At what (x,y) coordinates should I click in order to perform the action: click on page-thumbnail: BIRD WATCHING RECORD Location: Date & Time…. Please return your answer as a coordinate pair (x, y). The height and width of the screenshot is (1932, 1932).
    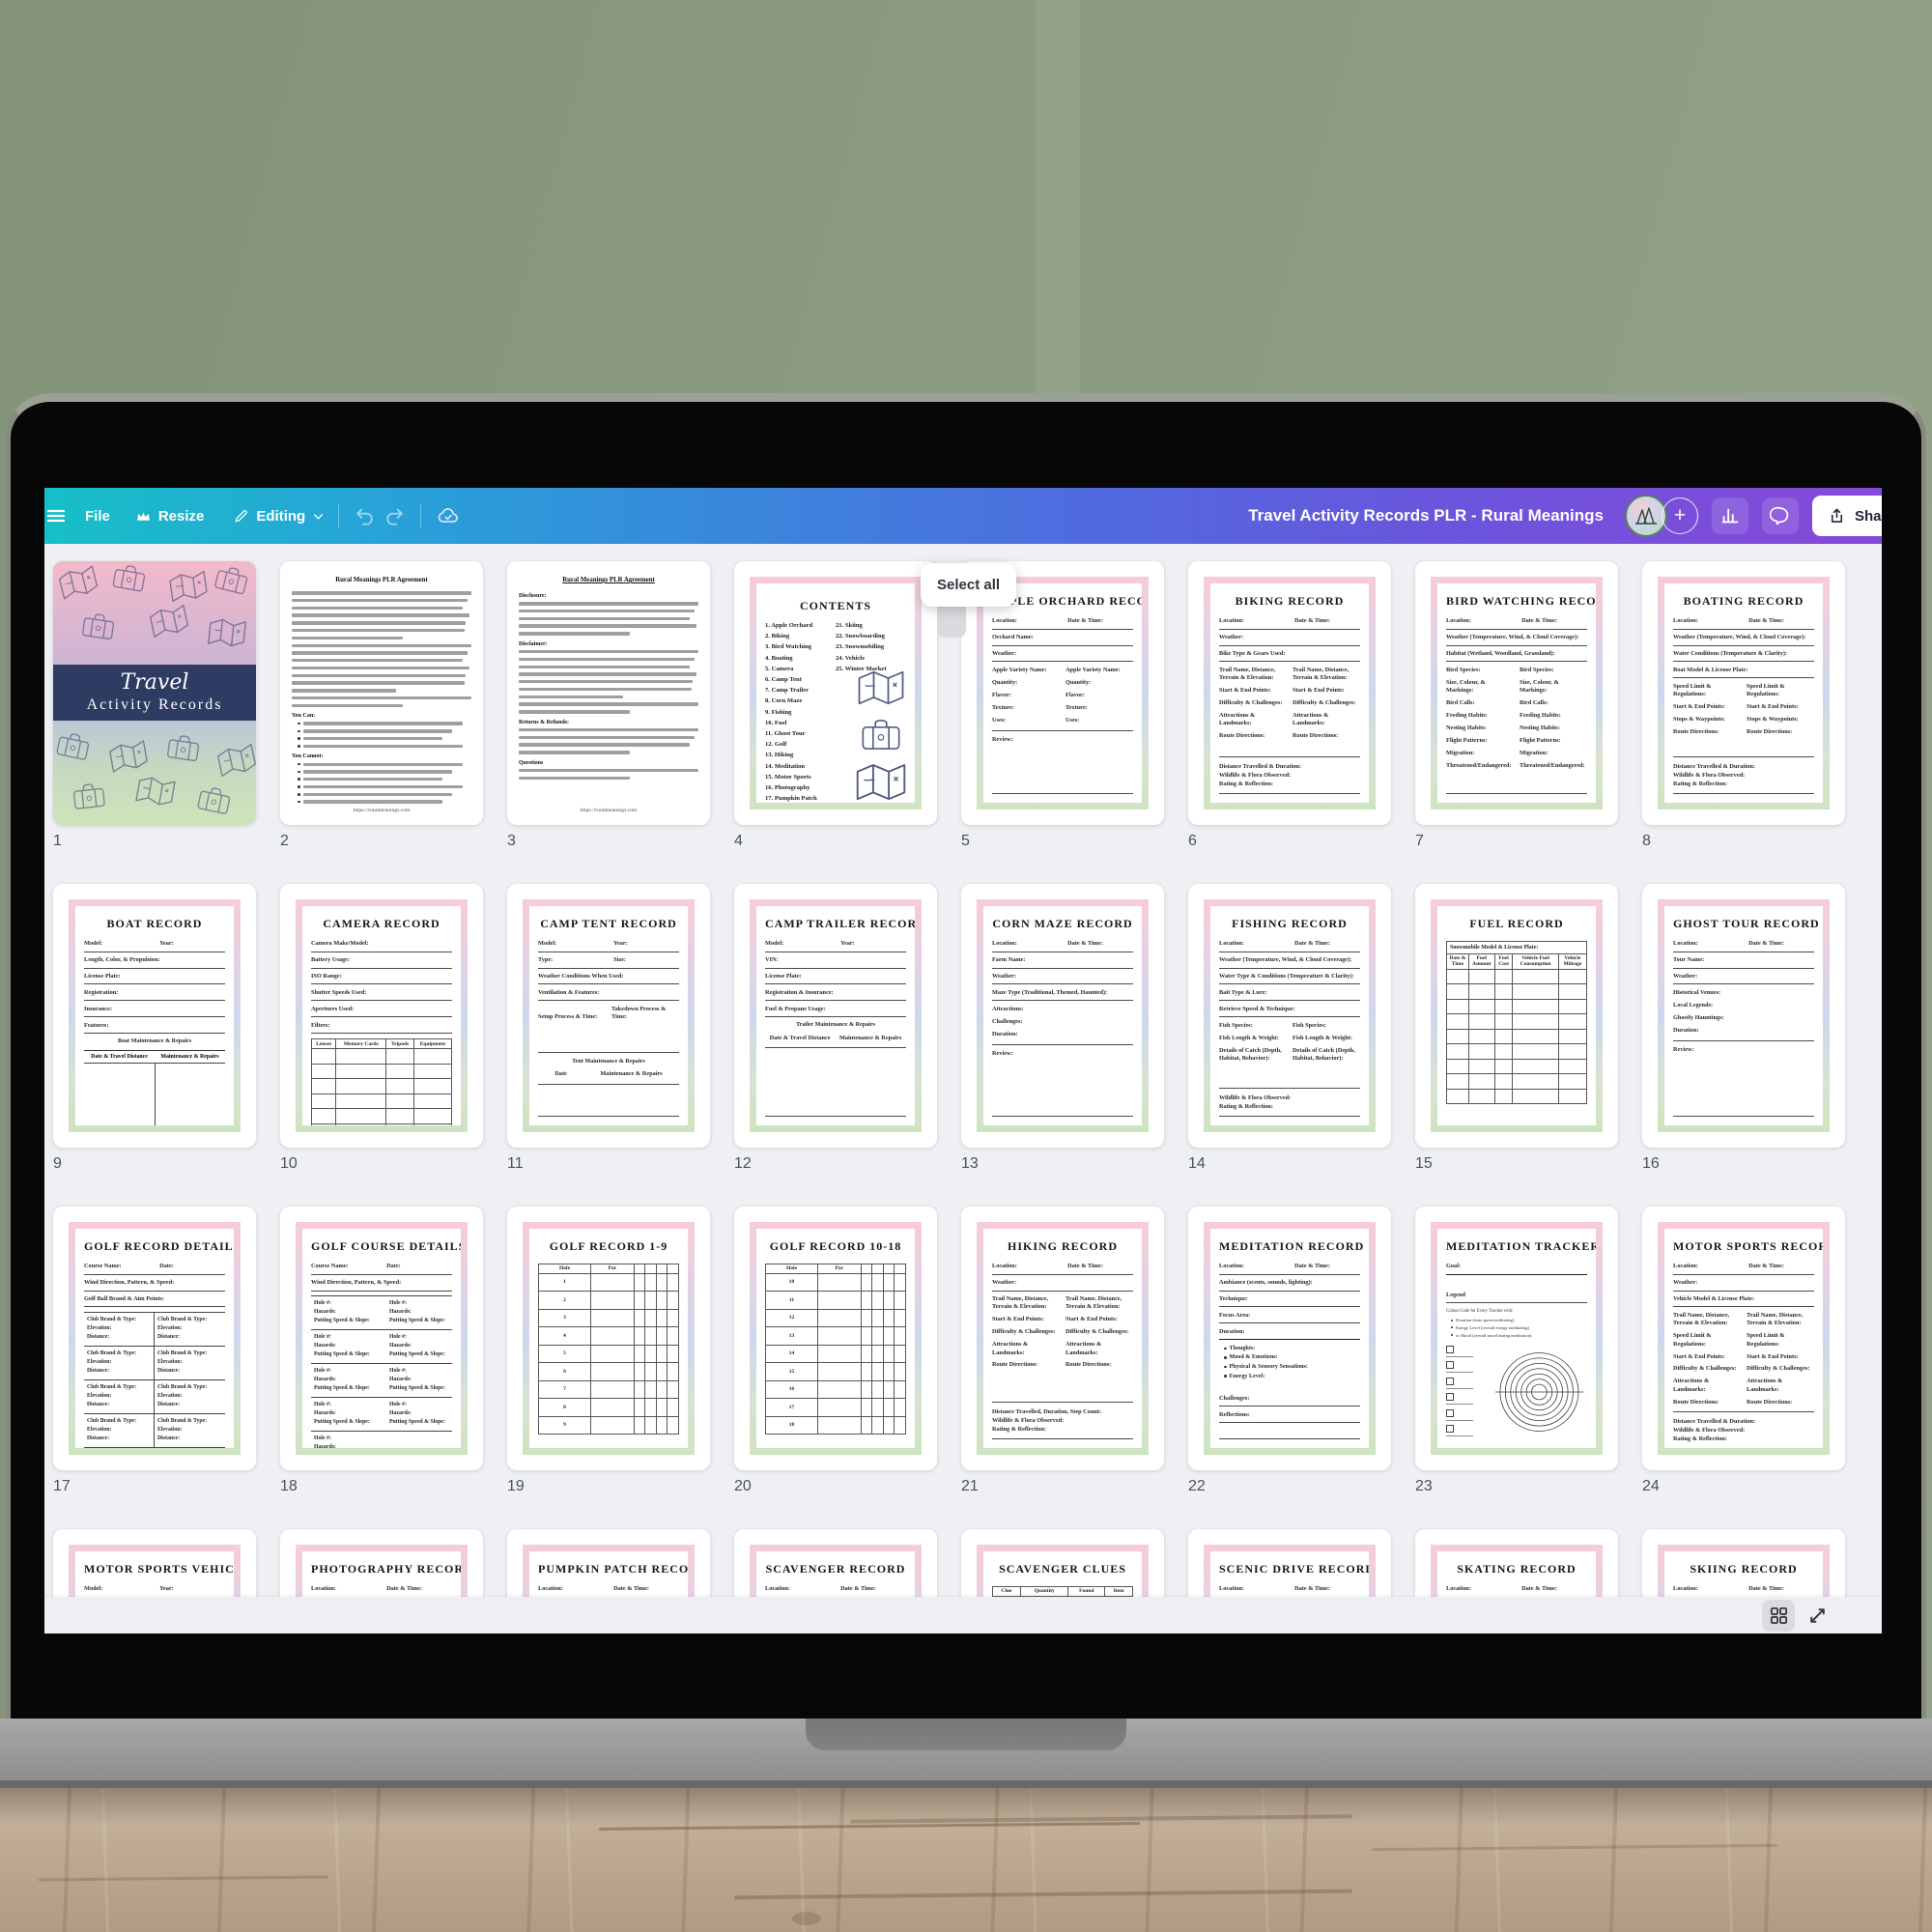
    Looking at the image, I should click on (1516, 693).